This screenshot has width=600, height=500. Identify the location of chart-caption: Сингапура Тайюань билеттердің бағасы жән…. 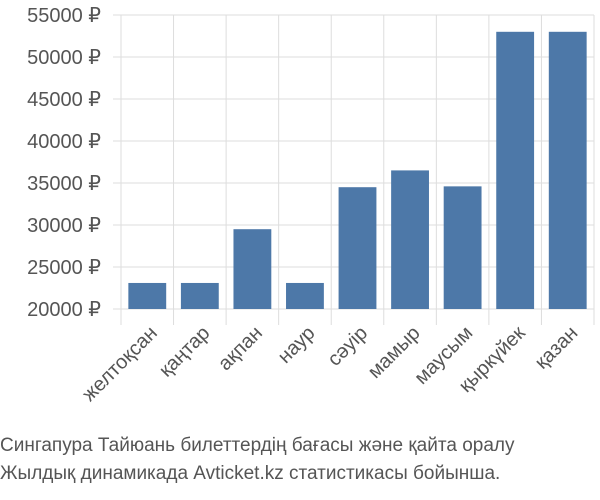
(300, 460).